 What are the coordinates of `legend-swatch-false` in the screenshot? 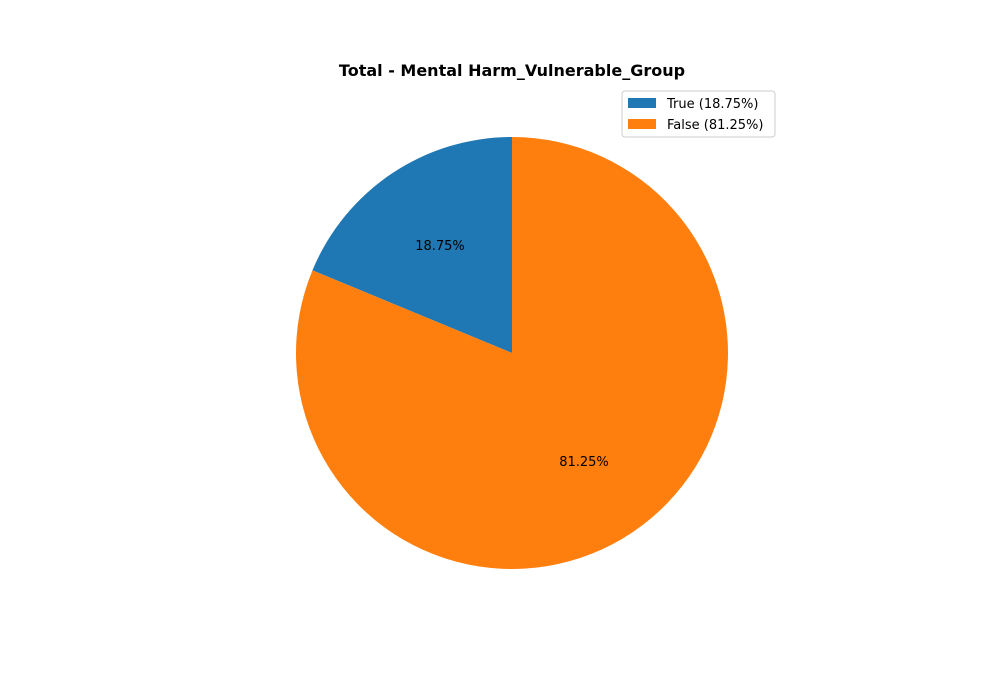 It's located at (642, 124).